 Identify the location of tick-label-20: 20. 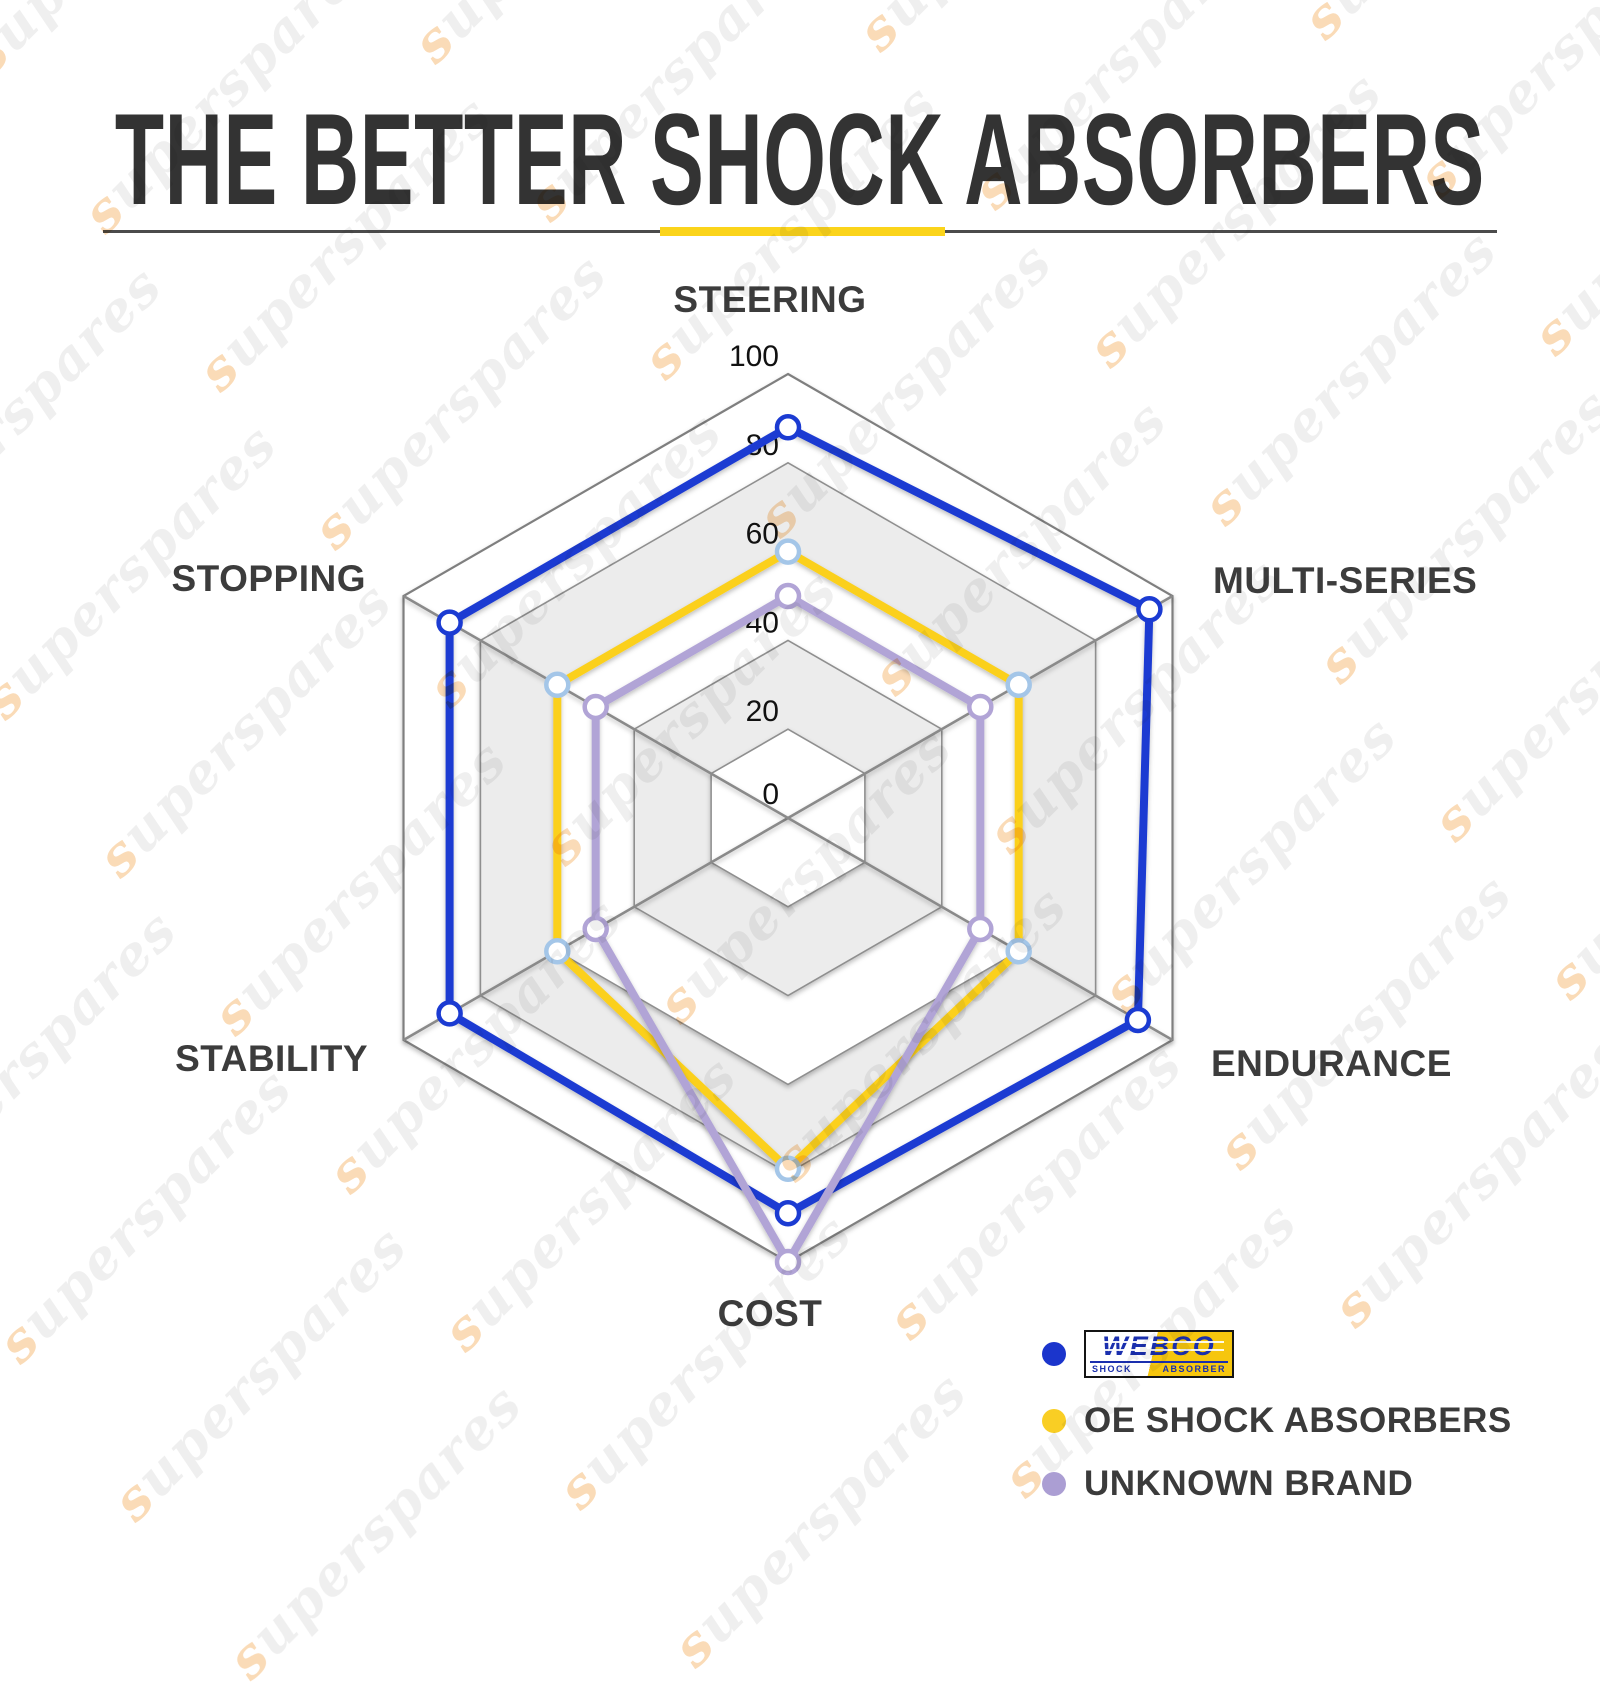
(762, 711).